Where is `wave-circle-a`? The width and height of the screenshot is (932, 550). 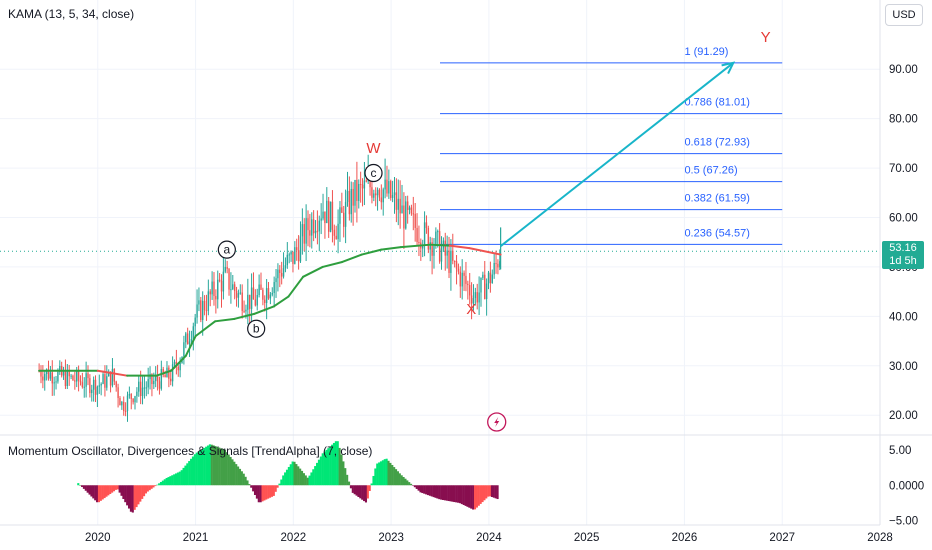 wave-circle-a is located at coordinates (226, 249).